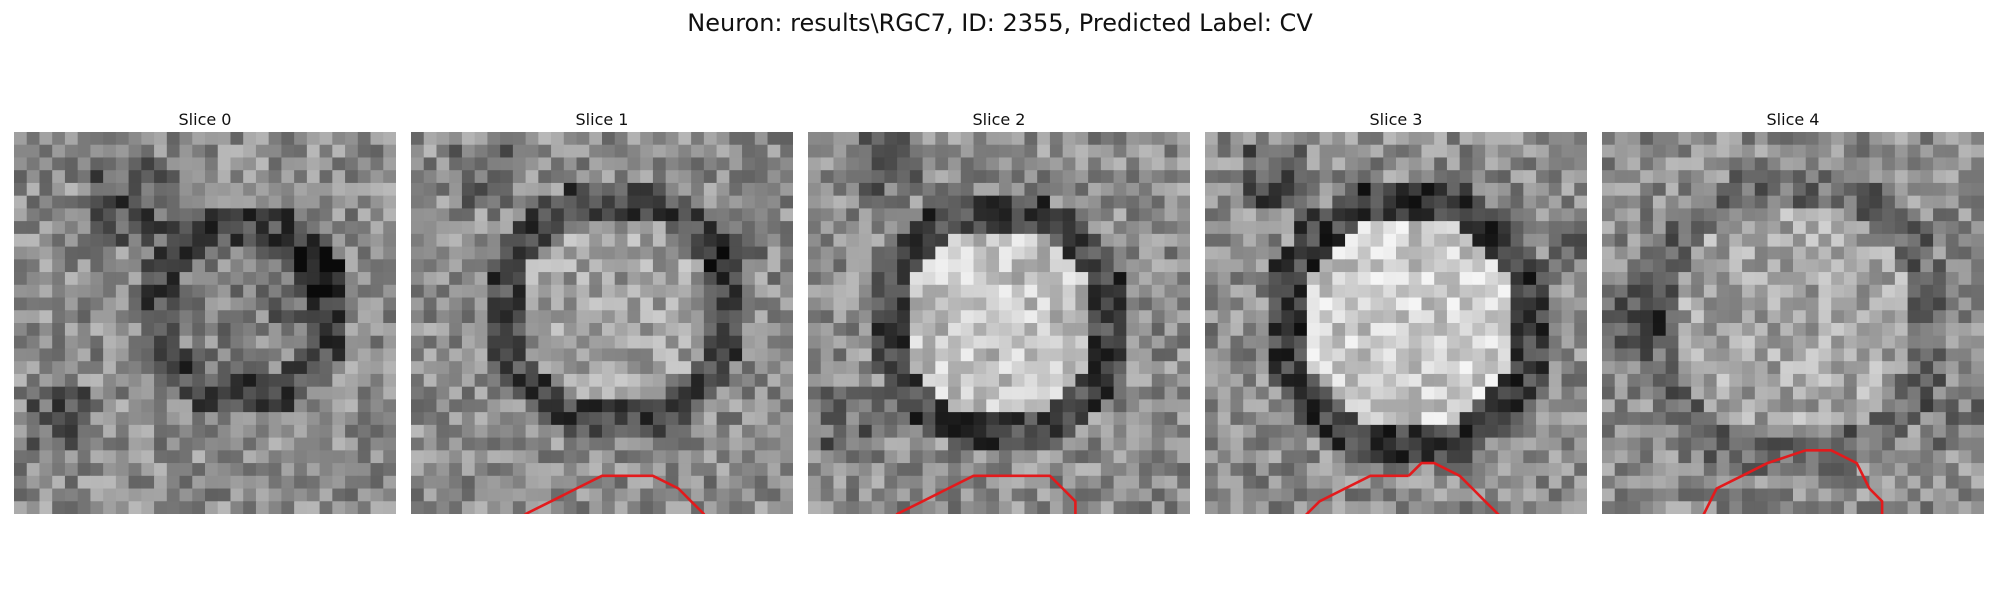 The image size is (2000, 600). I want to click on slice-title: Slice 4, so click(1793, 119).